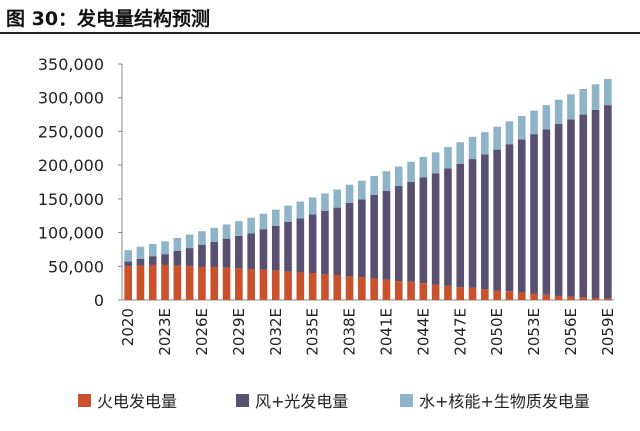  What do you see at coordinates (423, 332) in the screenshot?
I see `x-tick-label: 2044E` at bounding box center [423, 332].